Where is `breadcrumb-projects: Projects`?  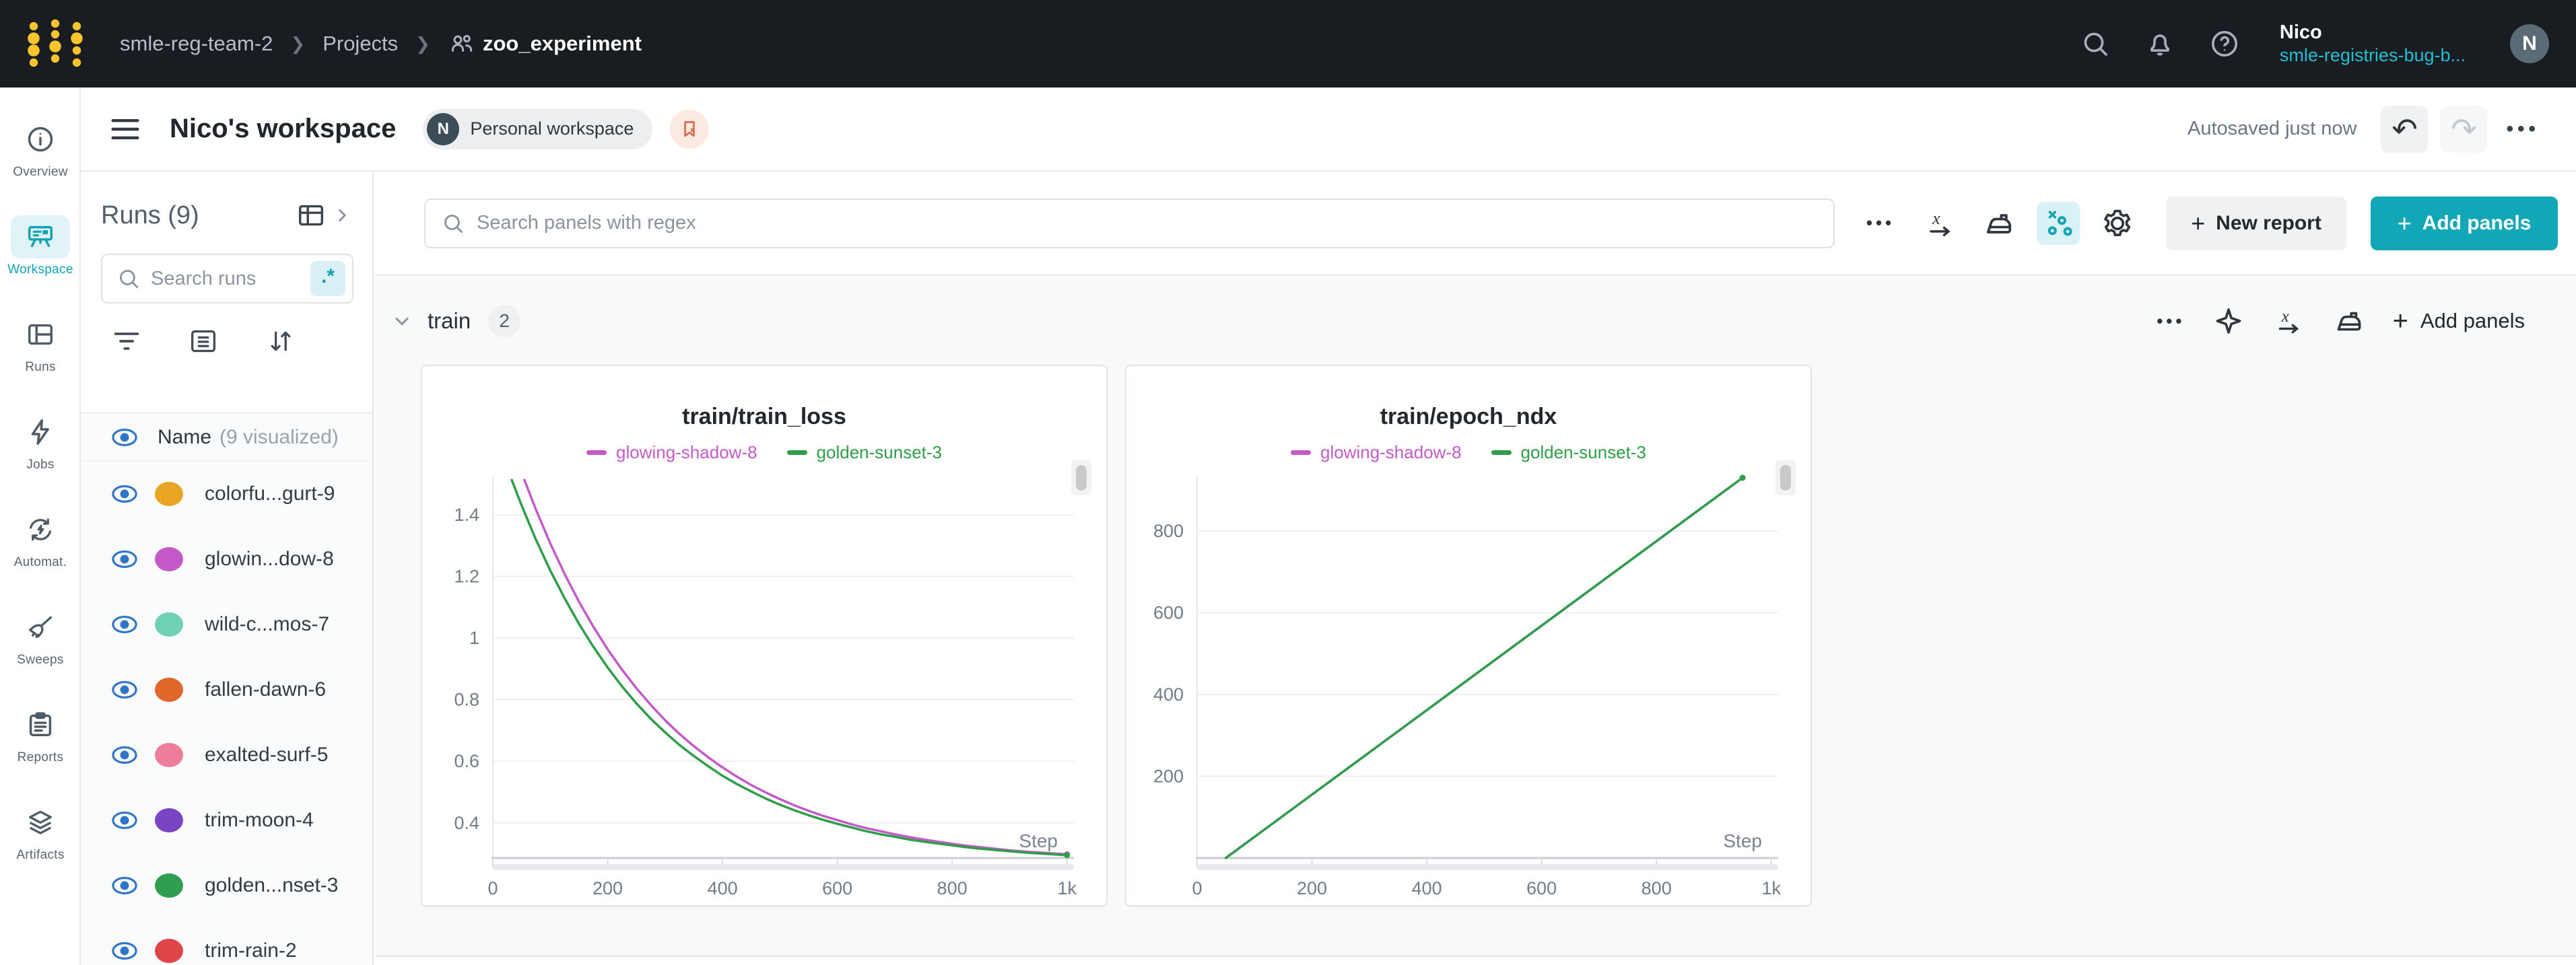
breadcrumb-projects: Projects is located at coordinates (361, 43).